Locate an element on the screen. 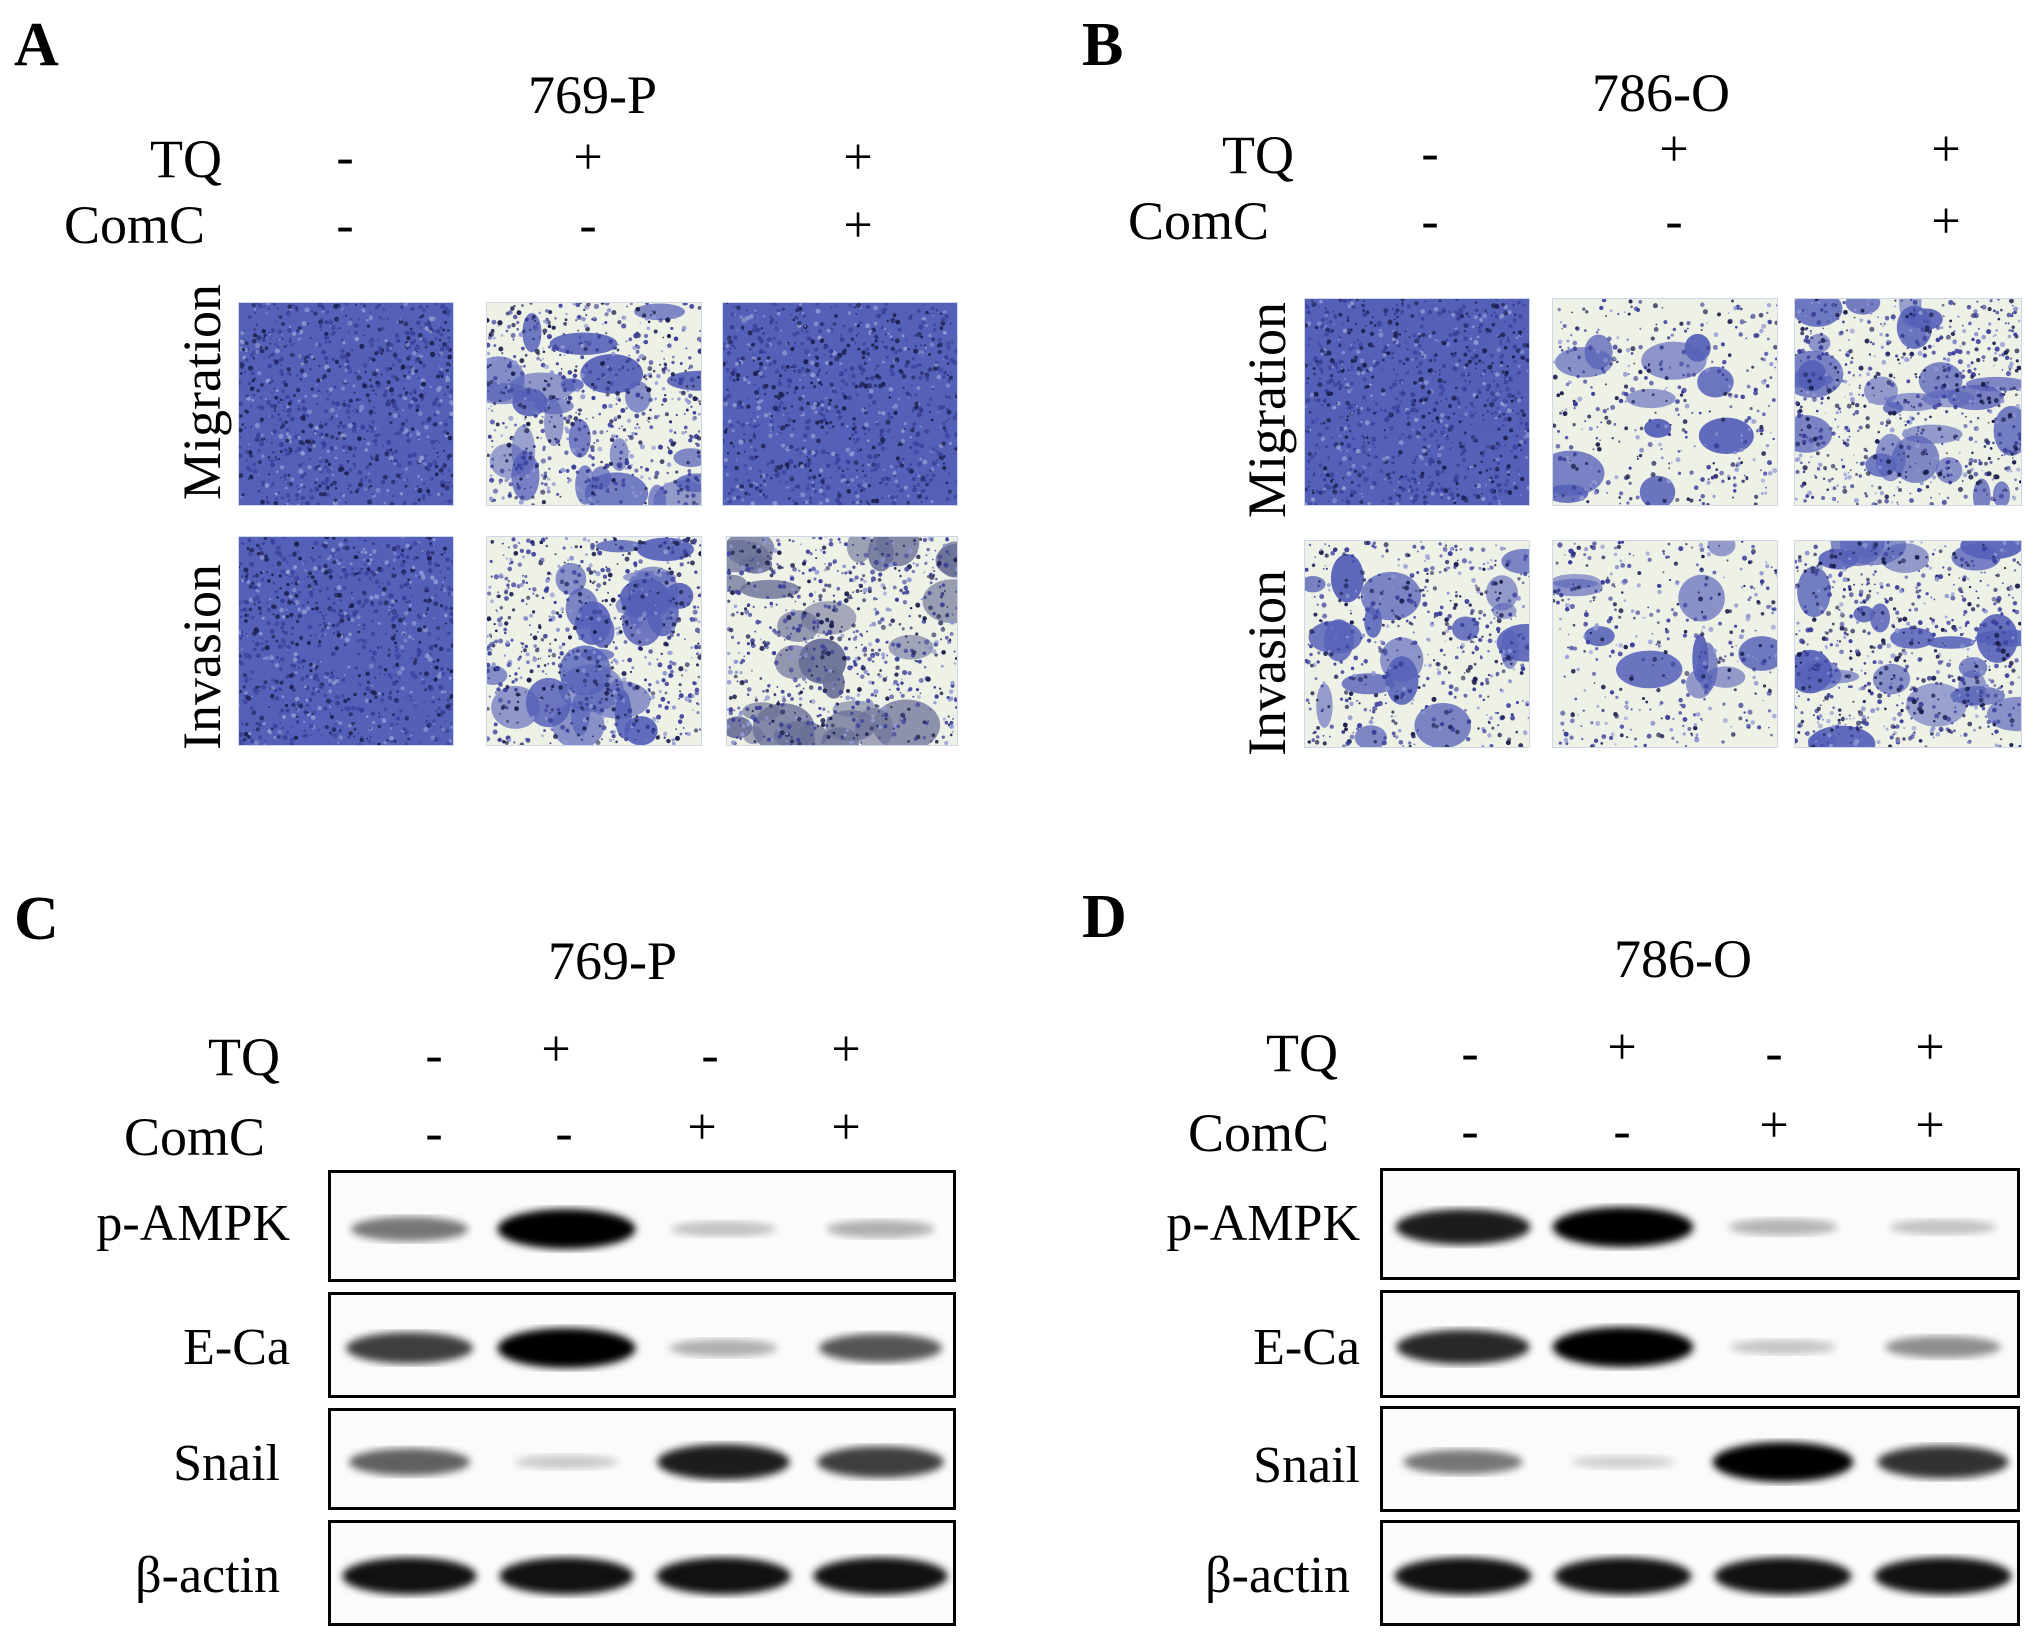 The height and width of the screenshot is (1641, 2031). panel-c-tq-1: - is located at coordinates (434, 1055).